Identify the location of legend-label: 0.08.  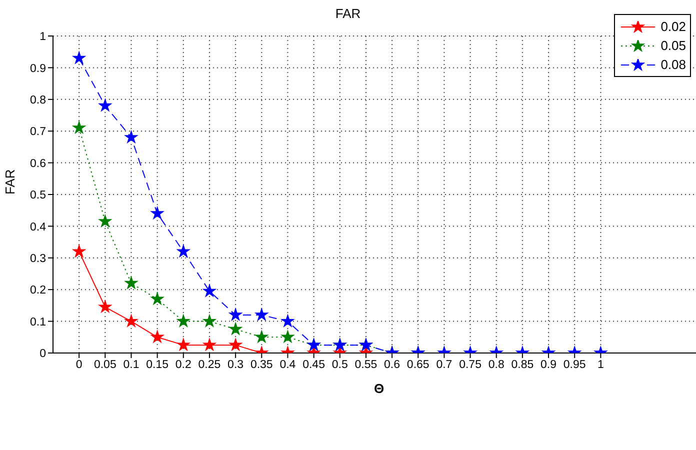
(673, 64).